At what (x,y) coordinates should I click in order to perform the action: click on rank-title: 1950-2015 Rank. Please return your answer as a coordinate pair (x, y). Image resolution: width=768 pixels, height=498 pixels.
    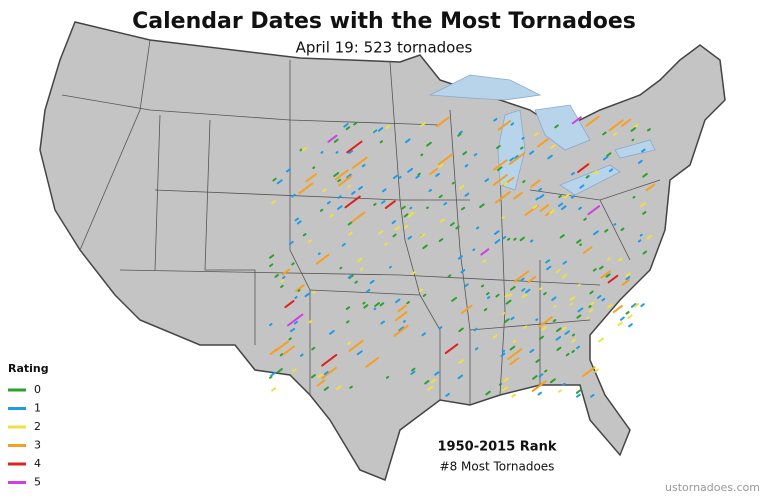
    Looking at the image, I should click on (497, 447).